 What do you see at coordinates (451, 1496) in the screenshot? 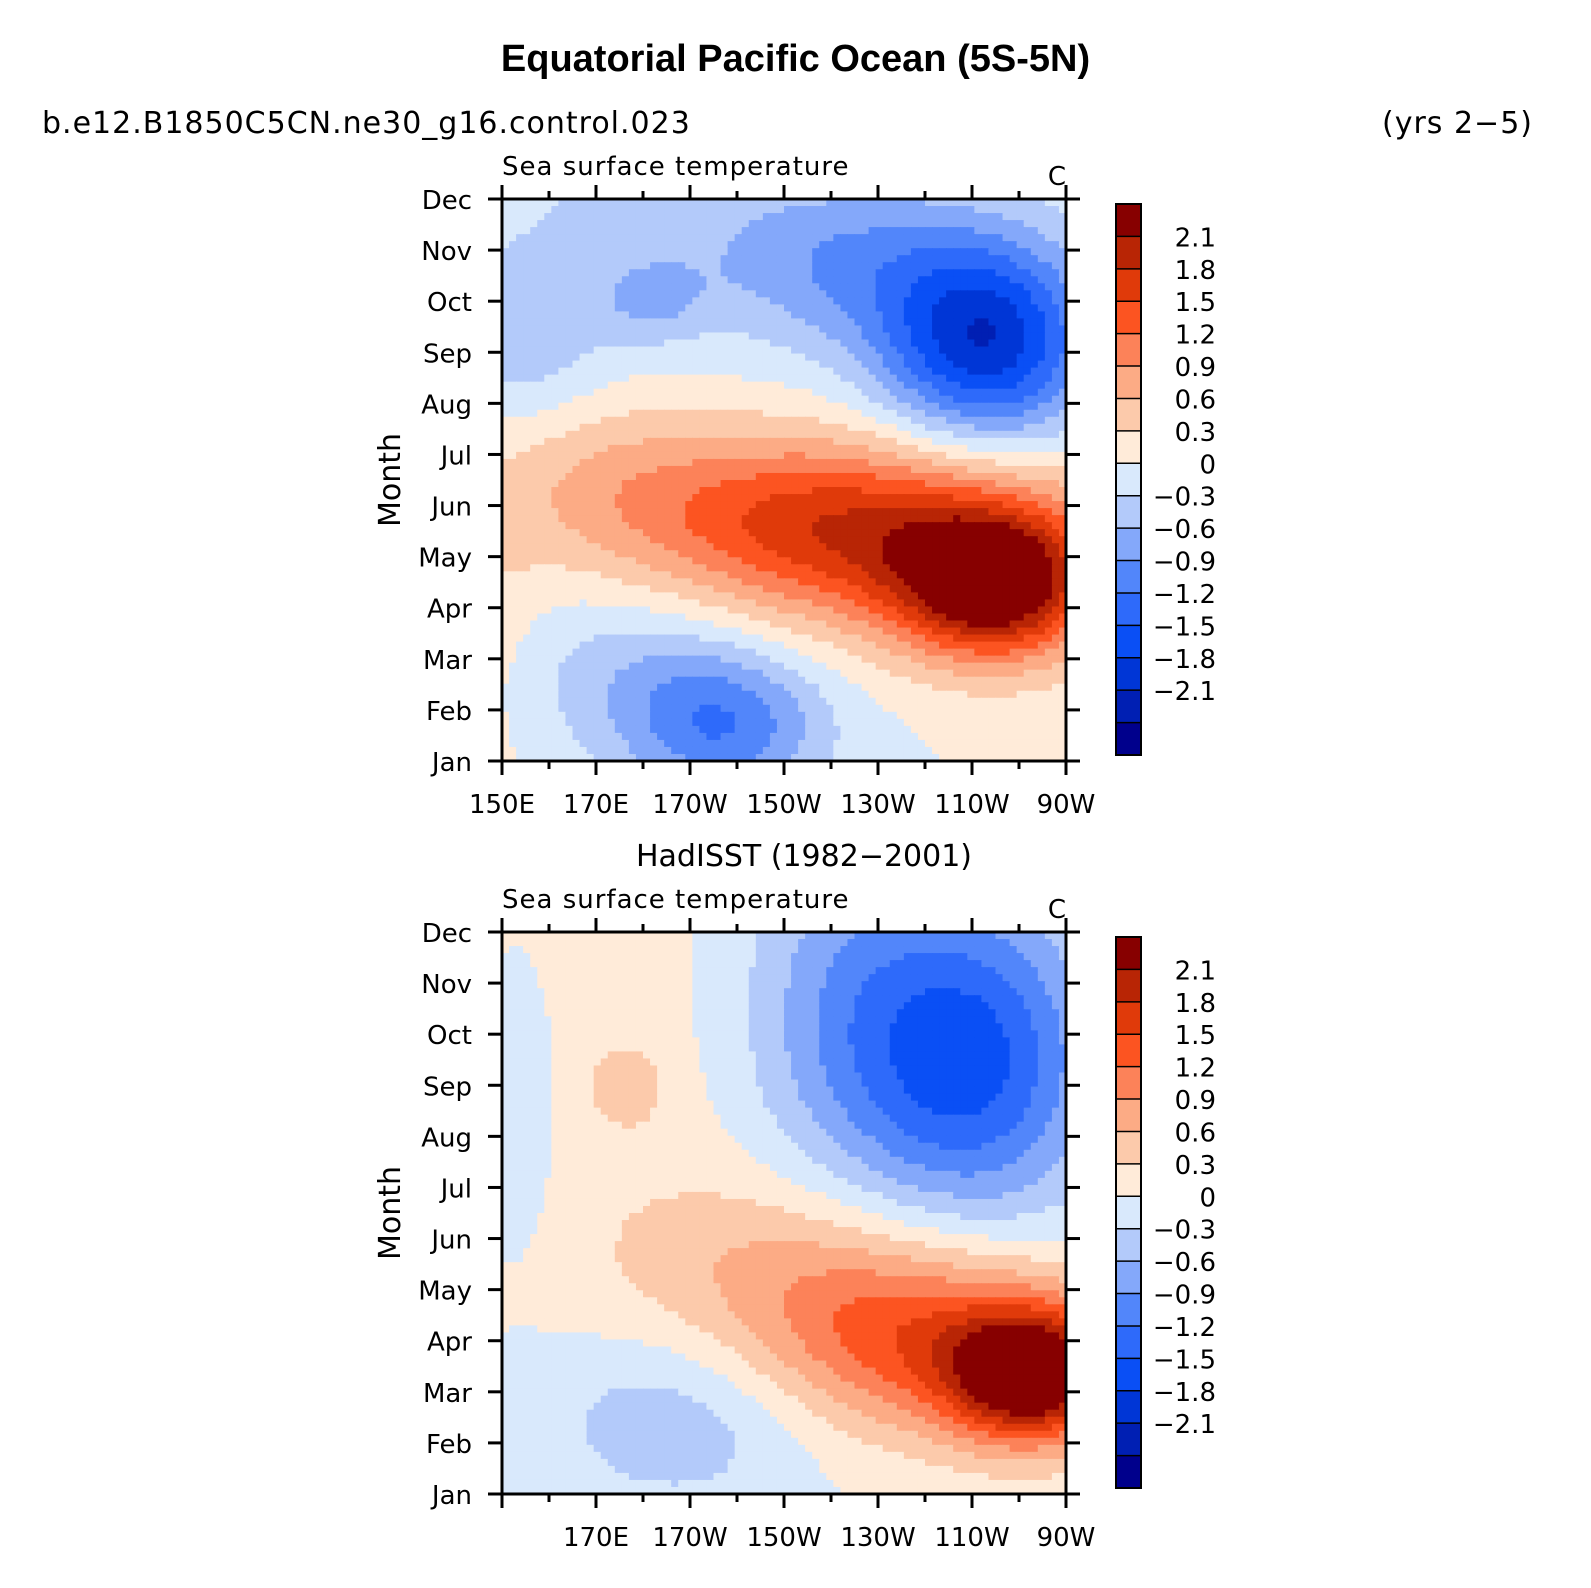
I see `y-tick-label: Jan` at bounding box center [451, 1496].